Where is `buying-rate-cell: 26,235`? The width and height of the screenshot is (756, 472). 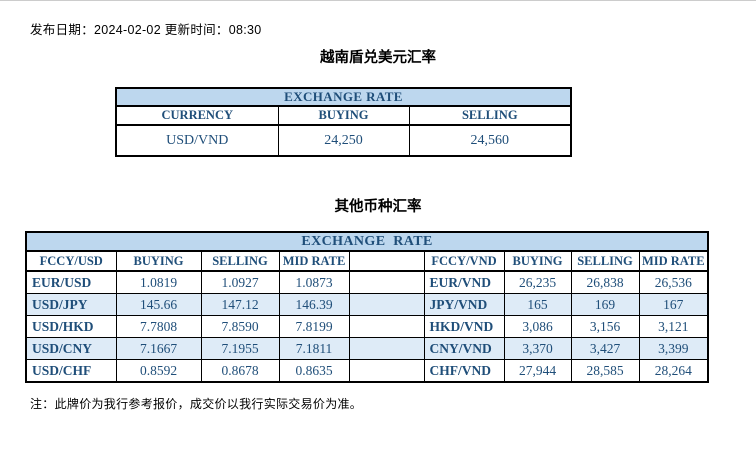 buying-rate-cell: 26,235 is located at coordinates (537, 282).